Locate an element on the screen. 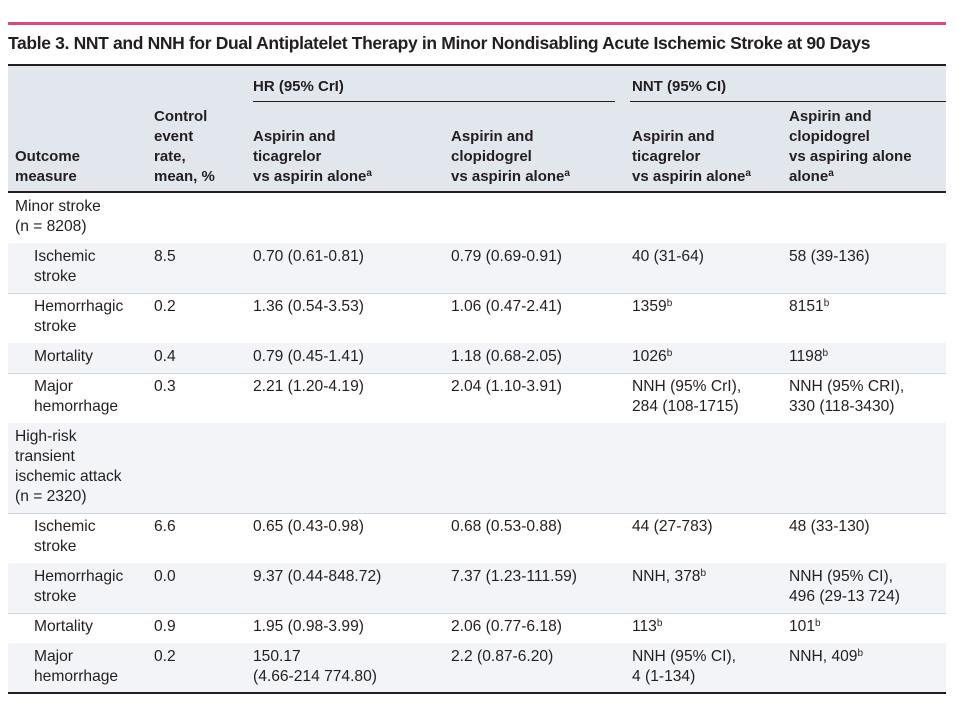 This screenshot has height=715, width=963. hr-group-rule is located at coordinates (434, 101).